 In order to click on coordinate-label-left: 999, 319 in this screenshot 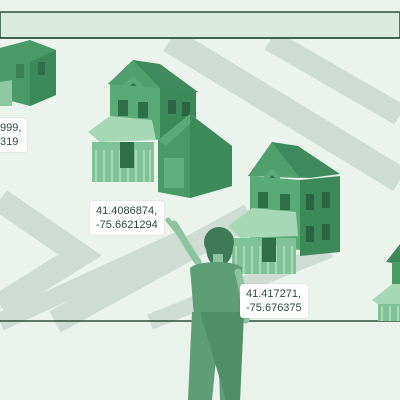, I will do `click(13, 135)`.